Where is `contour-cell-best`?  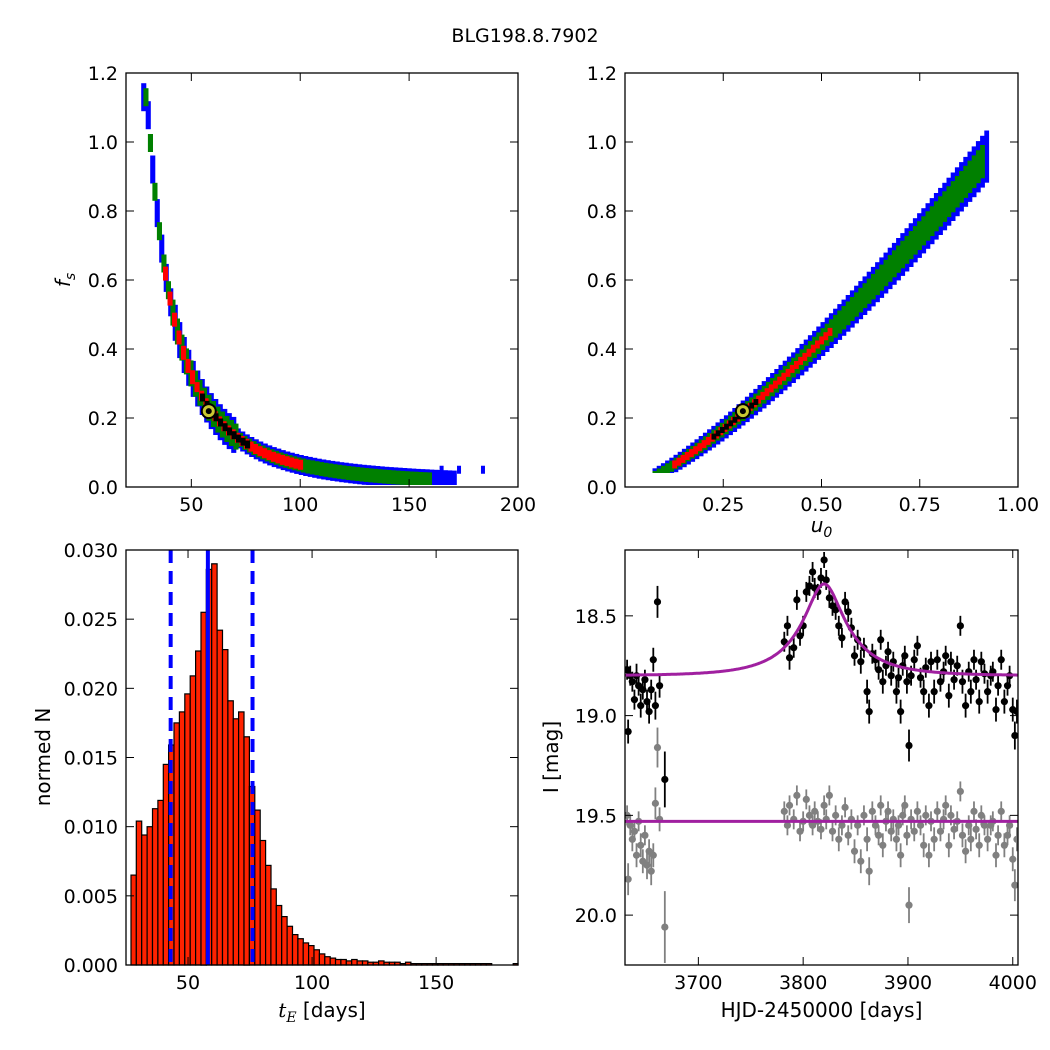 contour-cell-best is located at coordinates (714, 436).